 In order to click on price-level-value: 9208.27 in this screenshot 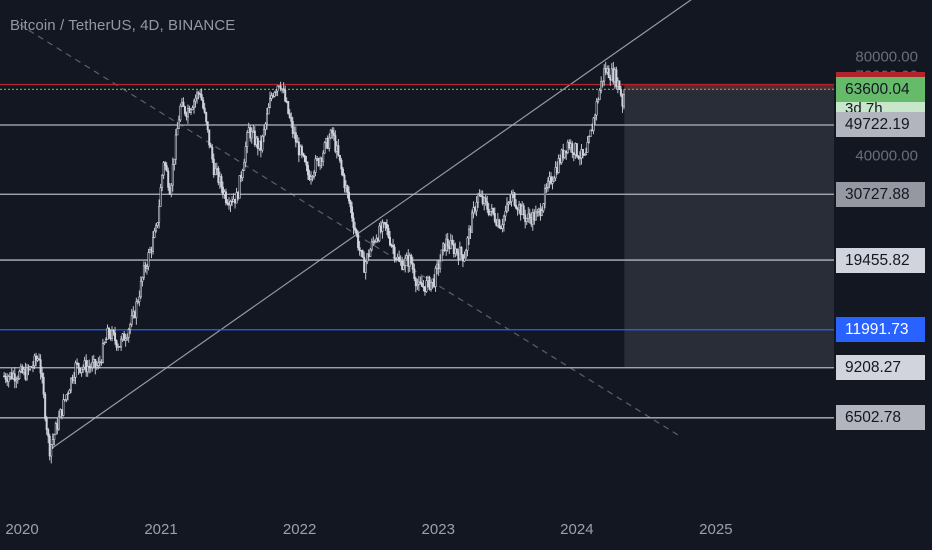, I will do `click(873, 368)`.